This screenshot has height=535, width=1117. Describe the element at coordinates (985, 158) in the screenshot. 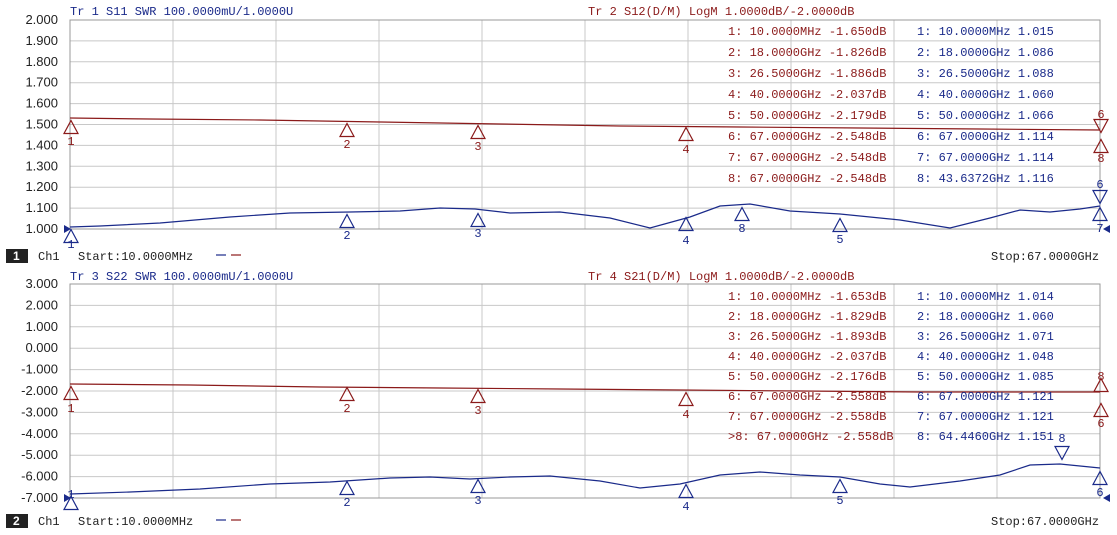

I see `marker-readout-blue: 7: 67.0000GHz 1.114` at that location.